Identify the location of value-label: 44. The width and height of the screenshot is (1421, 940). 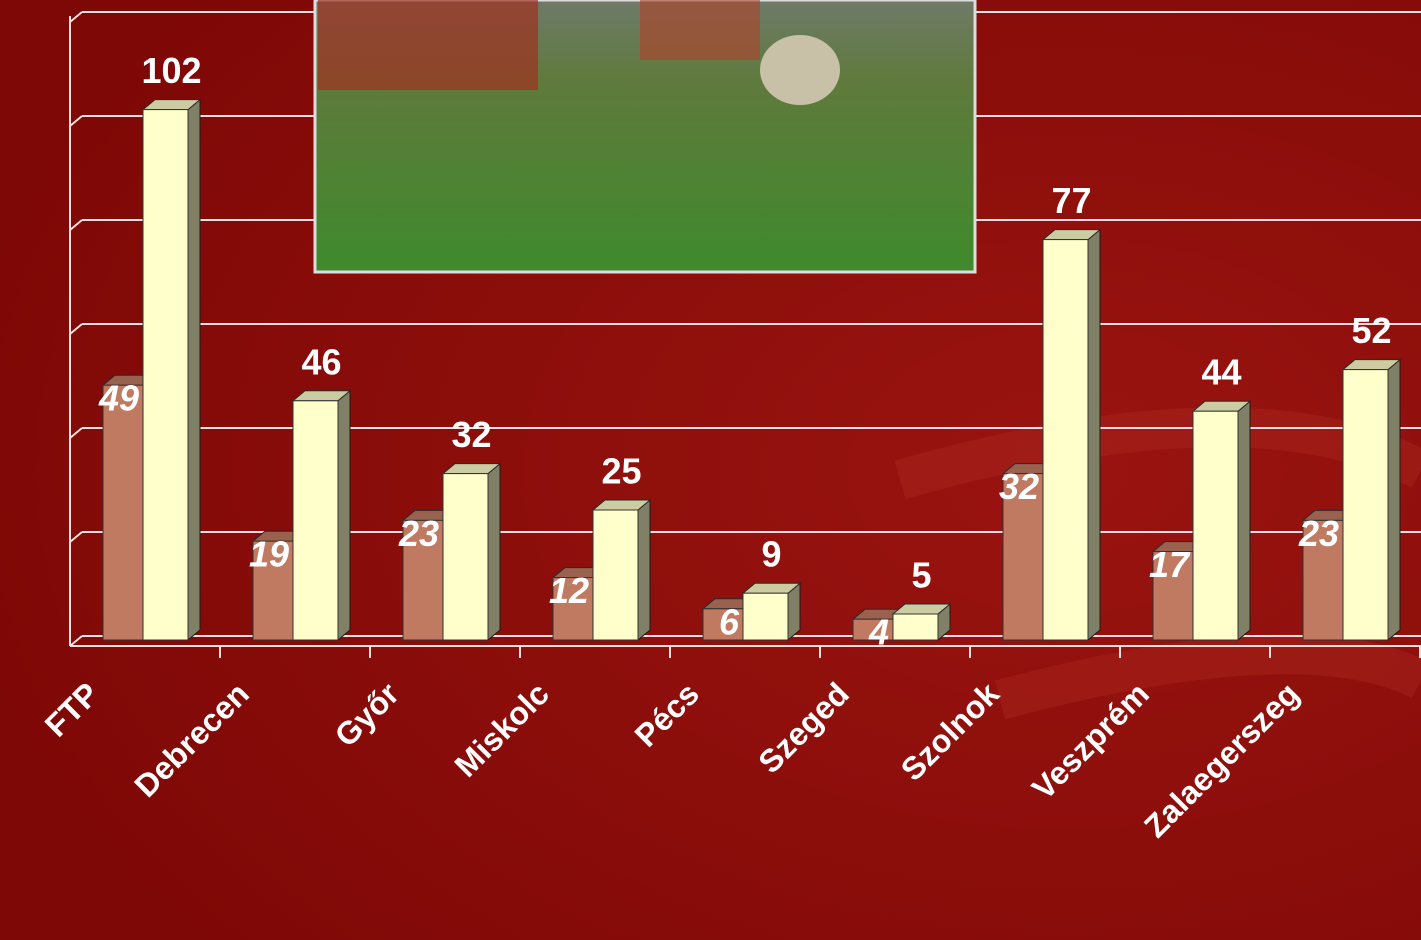
(1221, 372).